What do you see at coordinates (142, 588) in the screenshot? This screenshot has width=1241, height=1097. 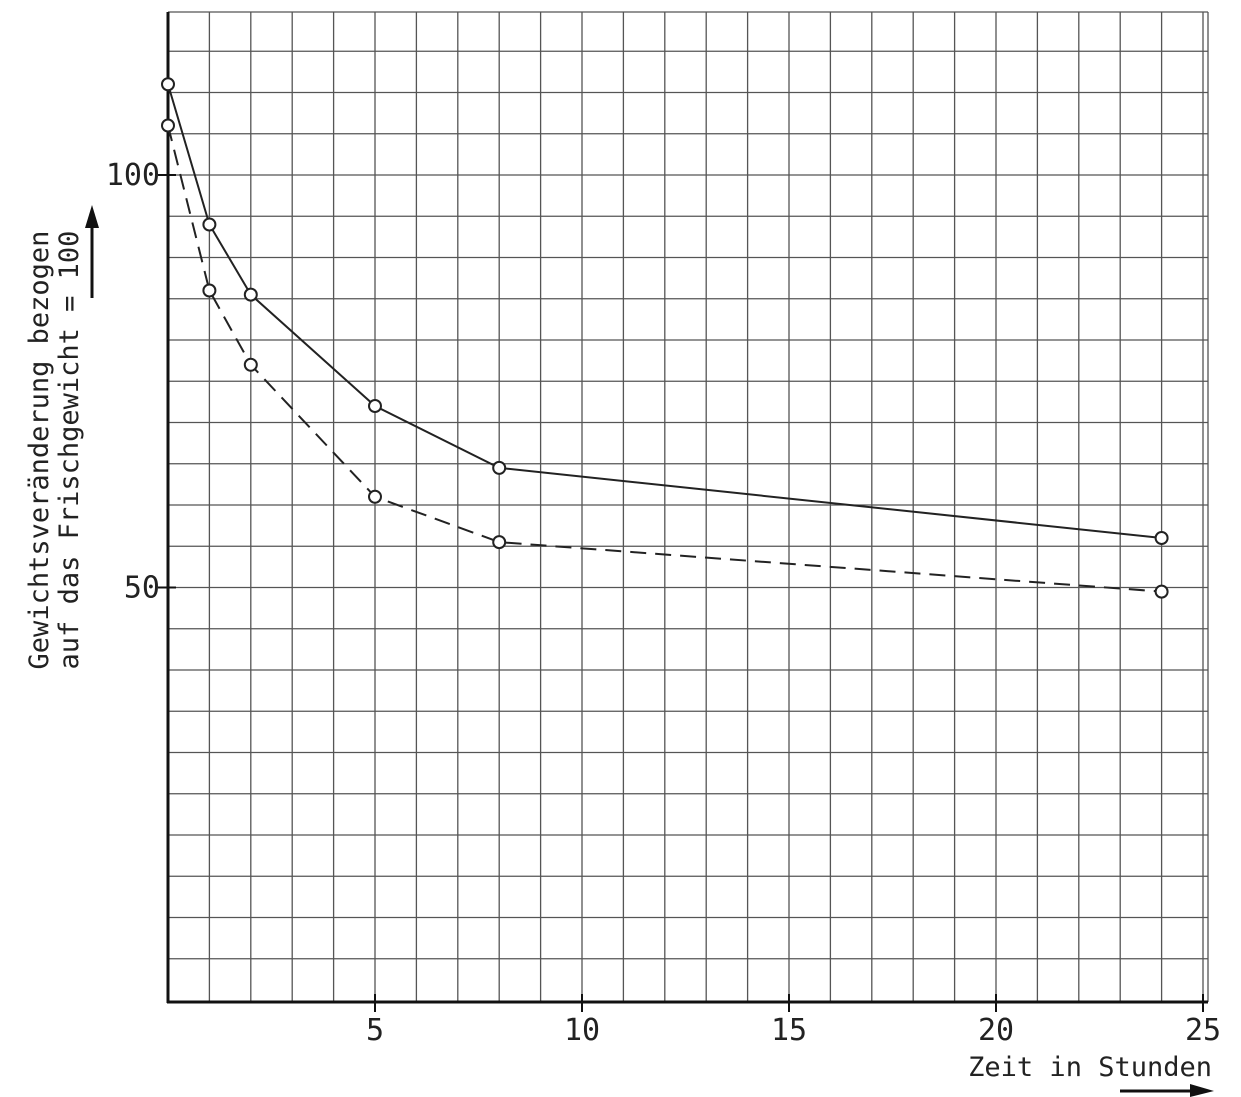 I see `y-tick-label: 50` at bounding box center [142, 588].